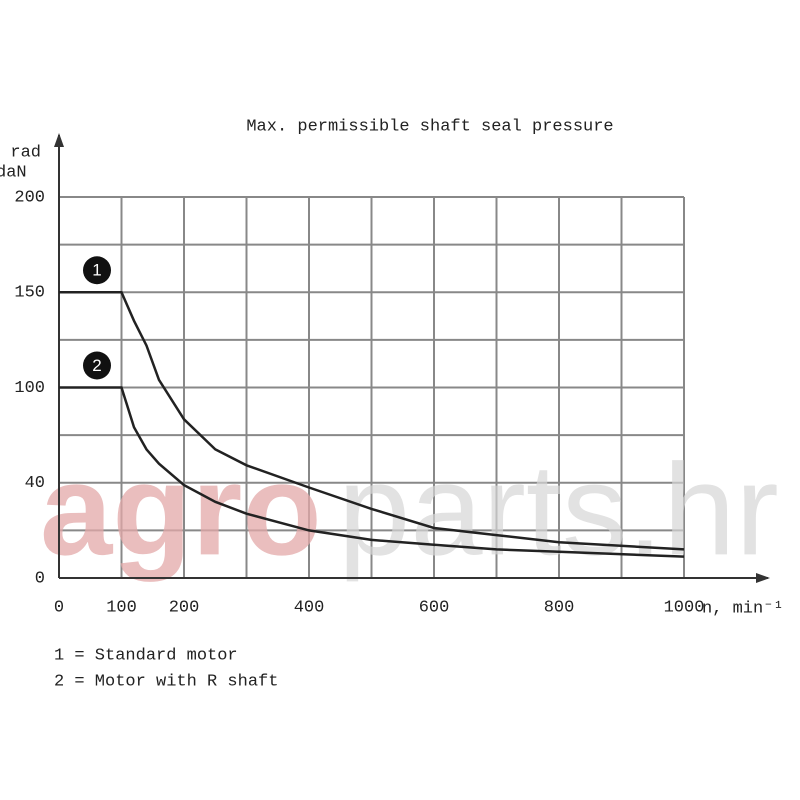 The image size is (800, 800). Describe the element at coordinates (166, 681) in the screenshot. I see `legend-entry: 2 = Motor with R shaft` at that location.